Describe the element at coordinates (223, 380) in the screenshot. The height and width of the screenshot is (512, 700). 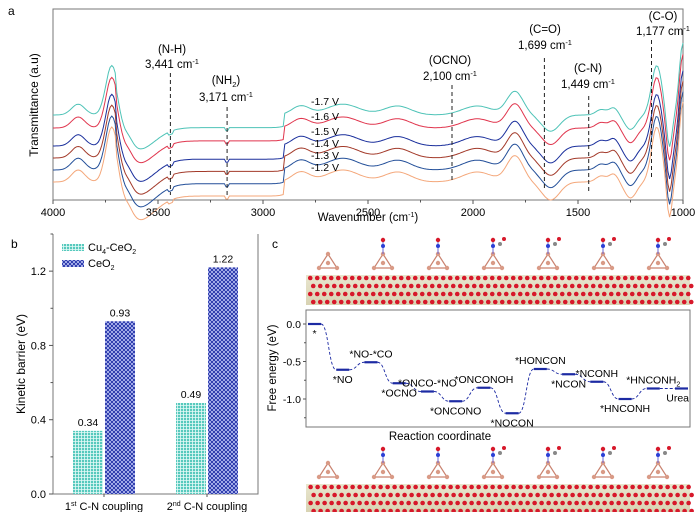
I see `bar` at that location.